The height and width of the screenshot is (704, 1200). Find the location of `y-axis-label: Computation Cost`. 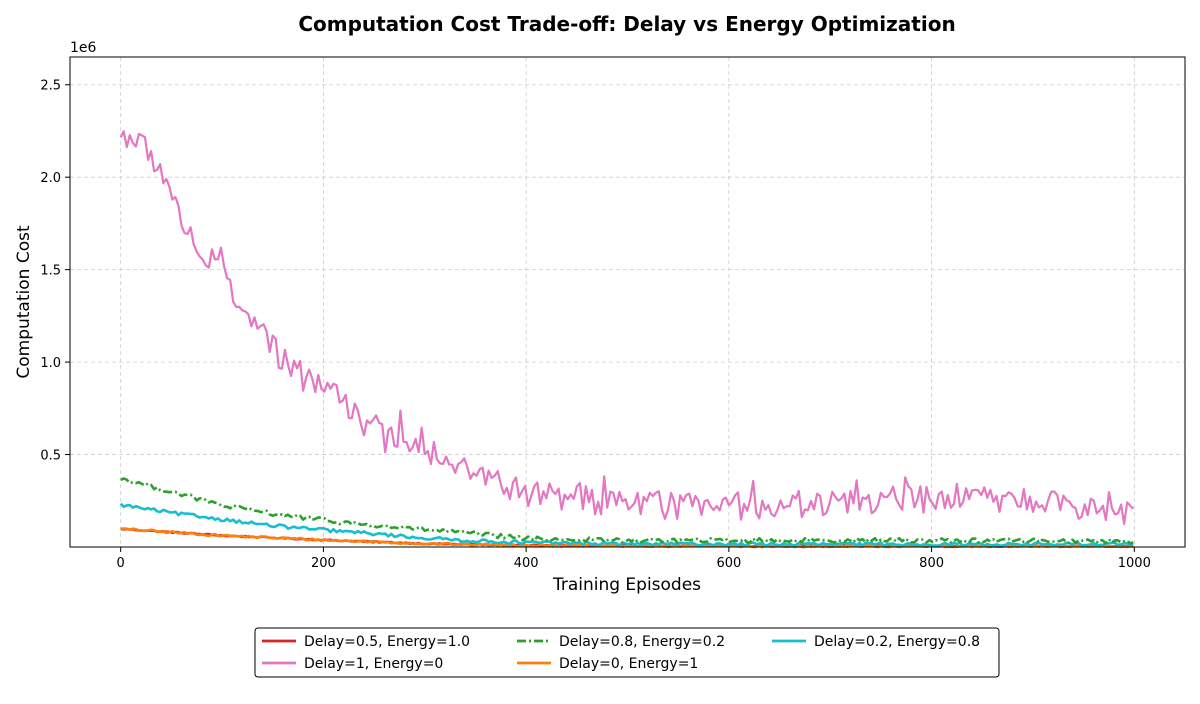

y-axis-label: Computation Cost is located at coordinates (24, 302).